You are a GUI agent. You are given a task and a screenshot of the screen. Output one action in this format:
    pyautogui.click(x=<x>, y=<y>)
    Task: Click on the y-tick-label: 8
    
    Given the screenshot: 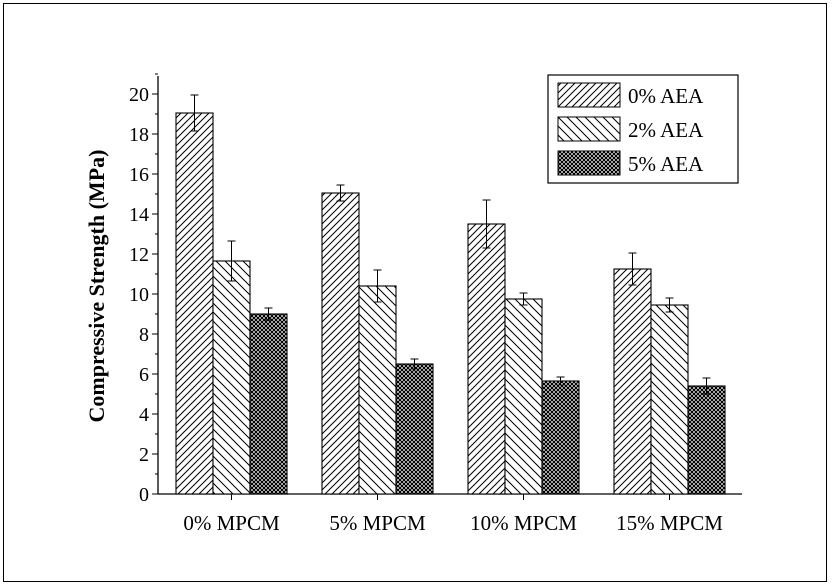 What is the action you would take?
    pyautogui.click(x=144, y=335)
    